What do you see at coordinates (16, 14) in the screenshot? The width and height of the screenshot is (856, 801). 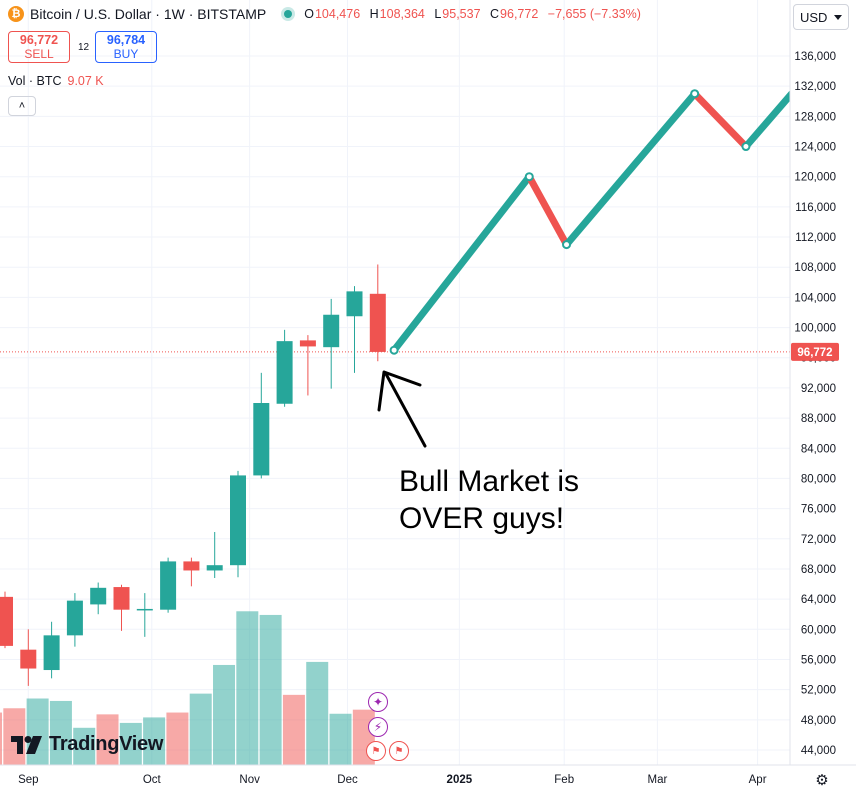 I see `bitcoin-icon: ₿` at bounding box center [16, 14].